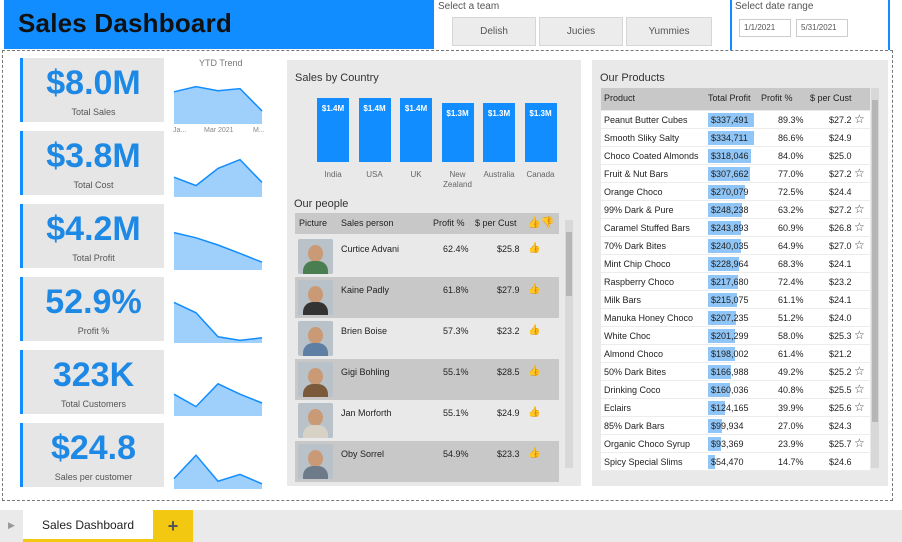  I want to click on person-avatar, so click(315, 338).